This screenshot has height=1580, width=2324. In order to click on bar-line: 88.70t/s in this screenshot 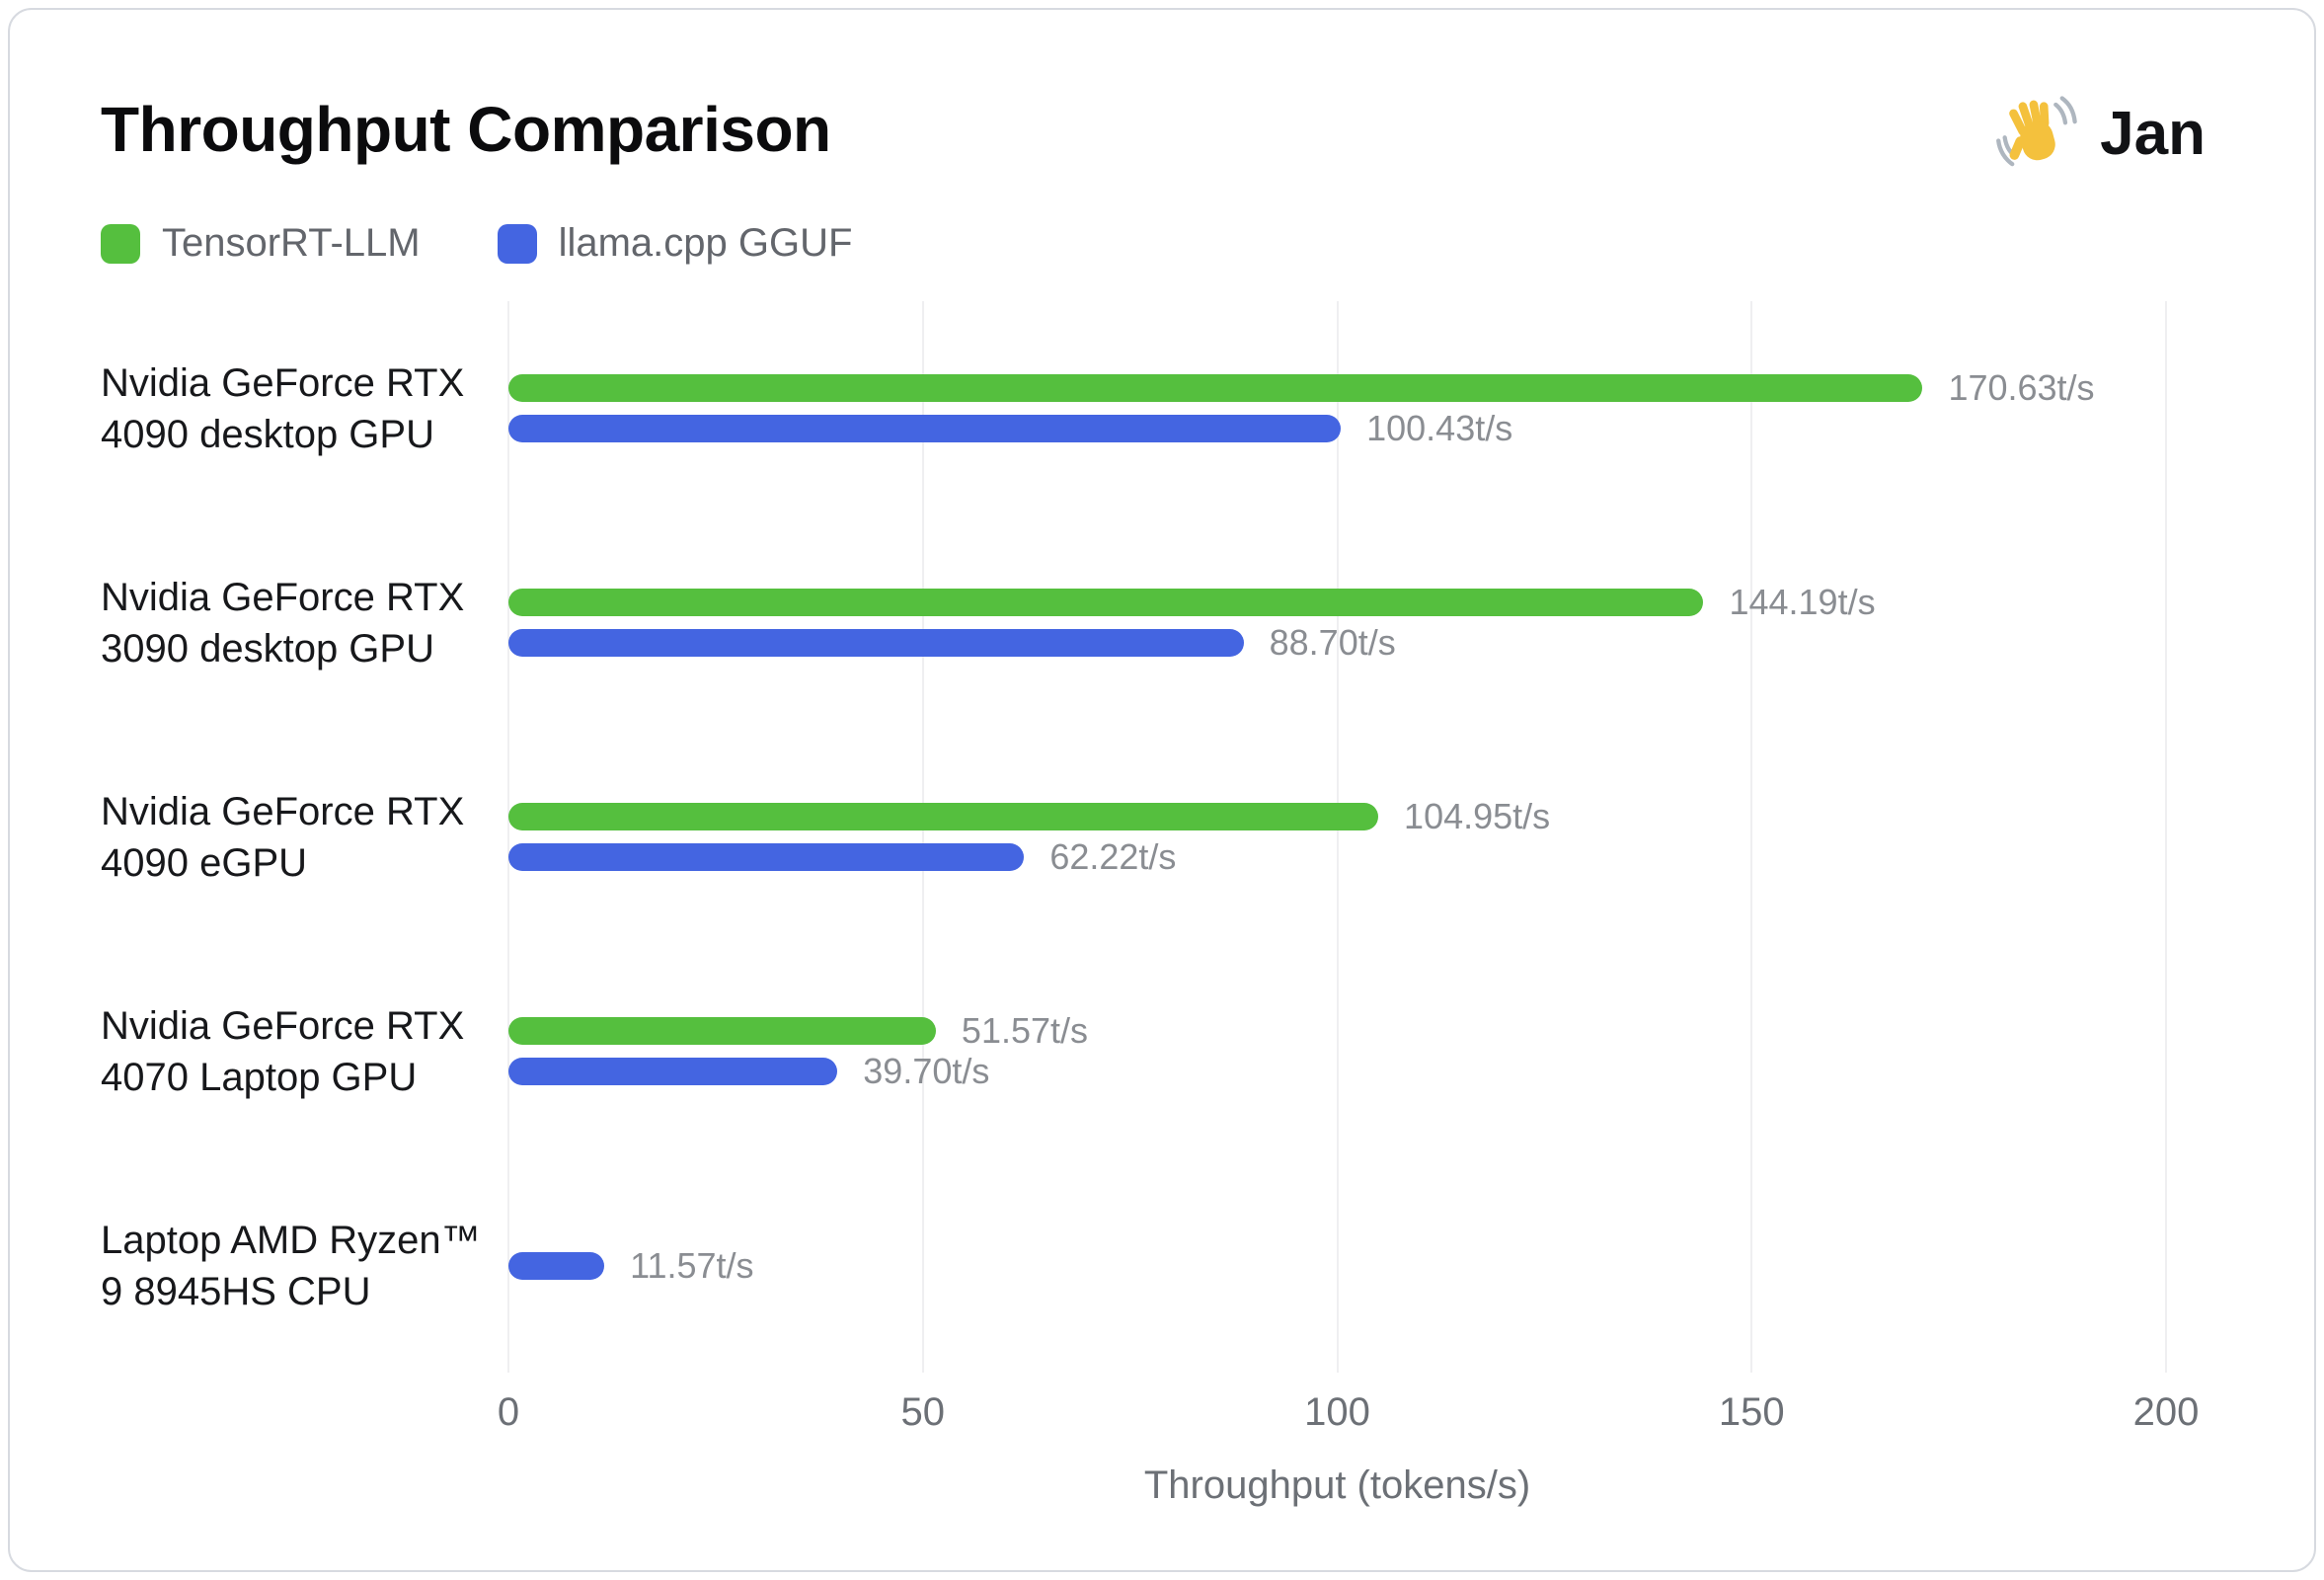, I will do `click(1337, 643)`.